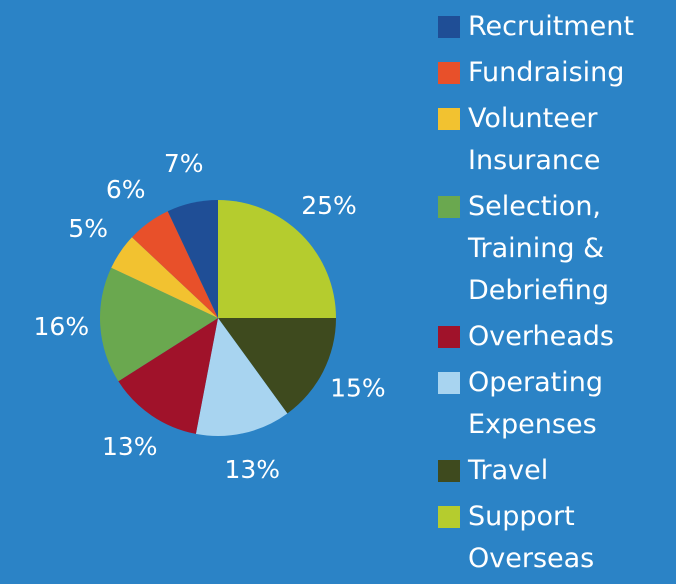  What do you see at coordinates (557, 471) in the screenshot?
I see `legend-item: Travel` at bounding box center [557, 471].